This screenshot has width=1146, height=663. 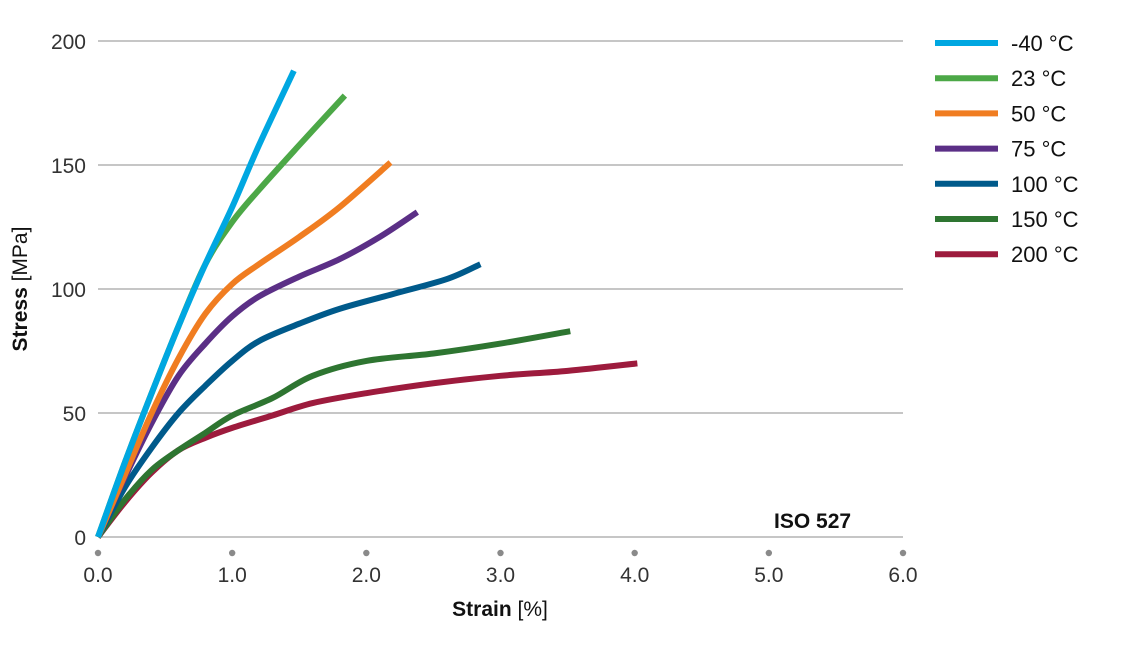 I want to click on legend-label-6: 200 °C, so click(x=1045, y=254).